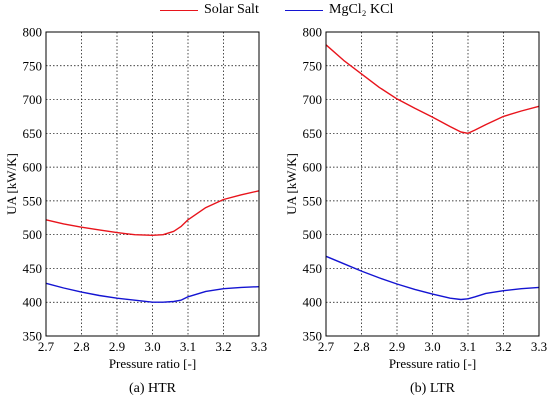  What do you see at coordinates (231, 9) in the screenshot?
I see `legend-label-solar-salt: Solar Salt` at bounding box center [231, 9].